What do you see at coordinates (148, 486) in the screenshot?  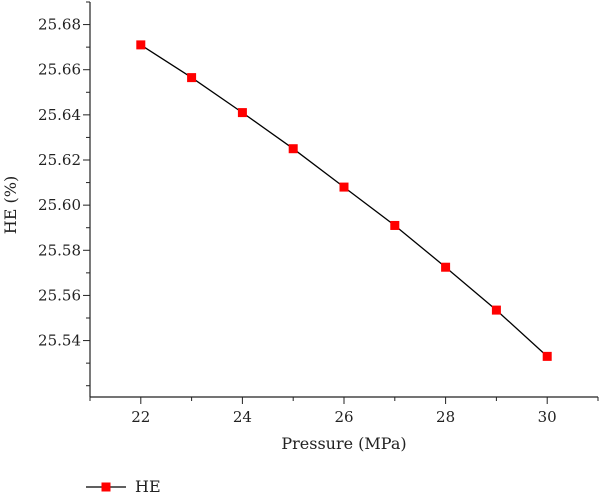 I see `legend-label: HE` at bounding box center [148, 486].